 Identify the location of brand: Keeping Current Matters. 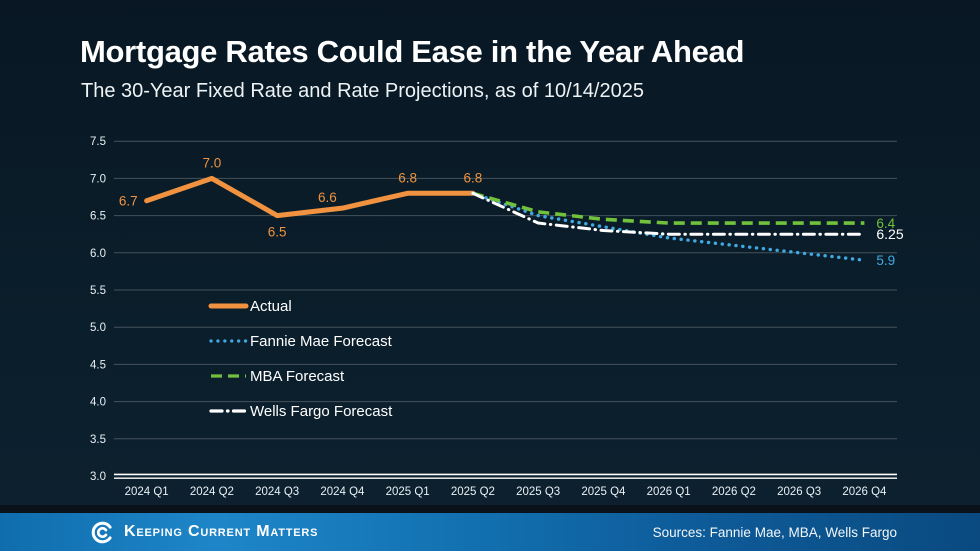
(203, 532).